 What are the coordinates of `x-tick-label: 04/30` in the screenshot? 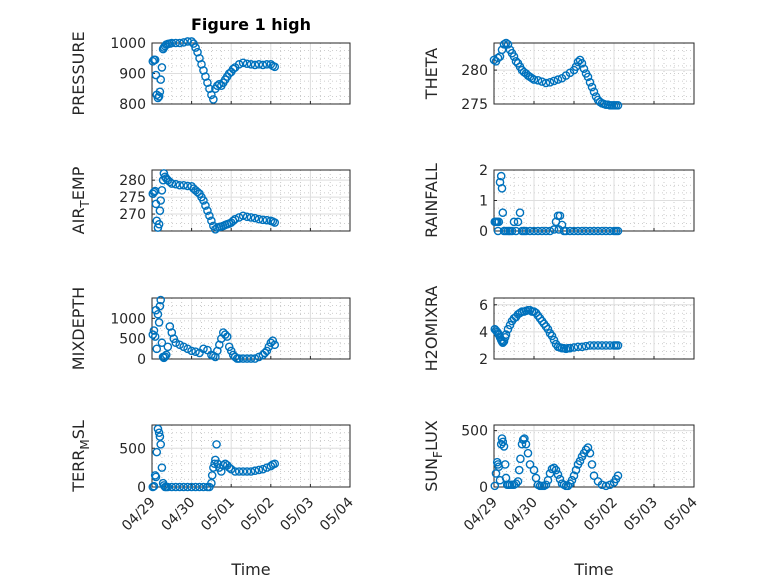 It's located at (179, 515).